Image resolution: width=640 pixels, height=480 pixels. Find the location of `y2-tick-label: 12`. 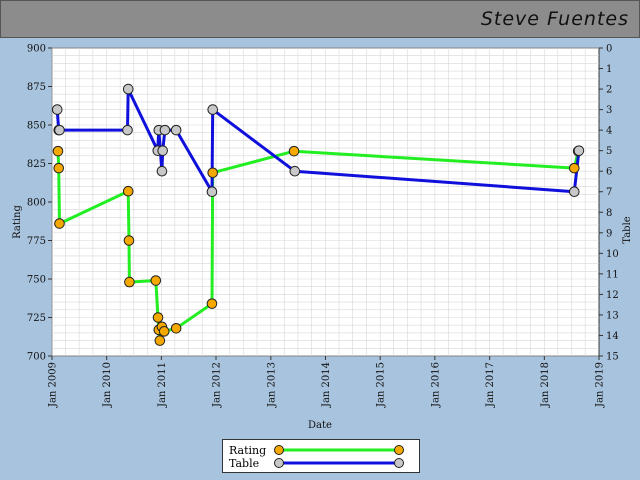

y2-tick-label: 12 is located at coordinates (612, 295).